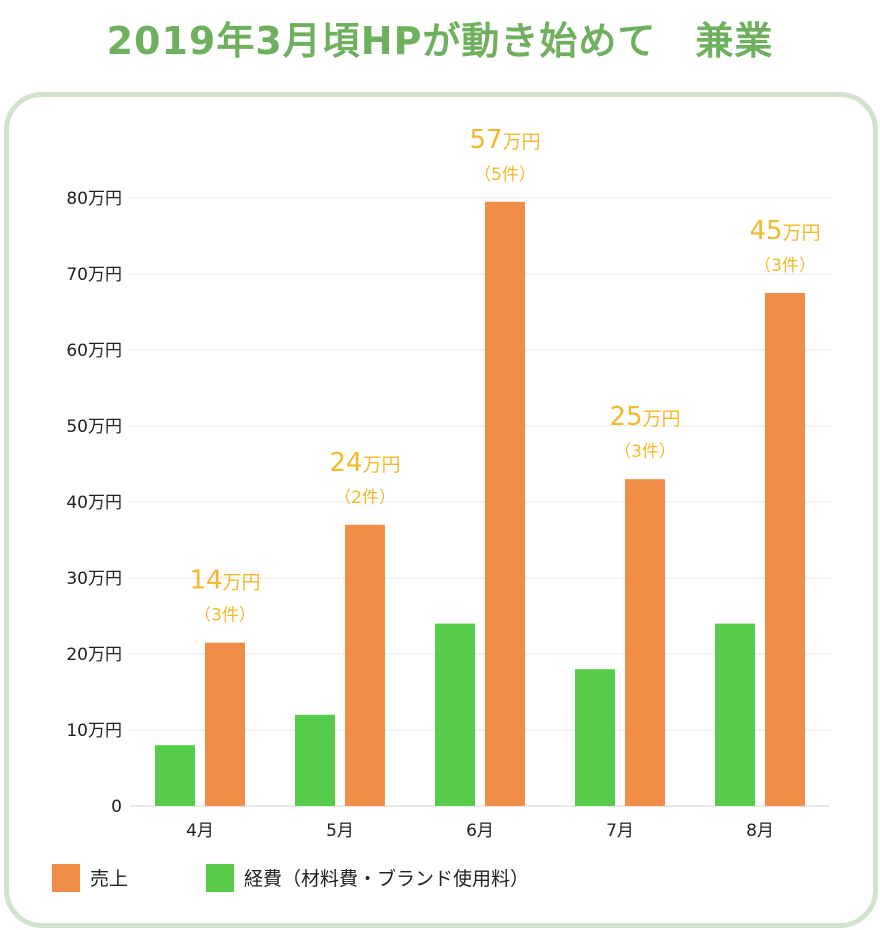 This screenshot has width=880, height=930. I want to click on x-tick-label: 8月, so click(760, 831).